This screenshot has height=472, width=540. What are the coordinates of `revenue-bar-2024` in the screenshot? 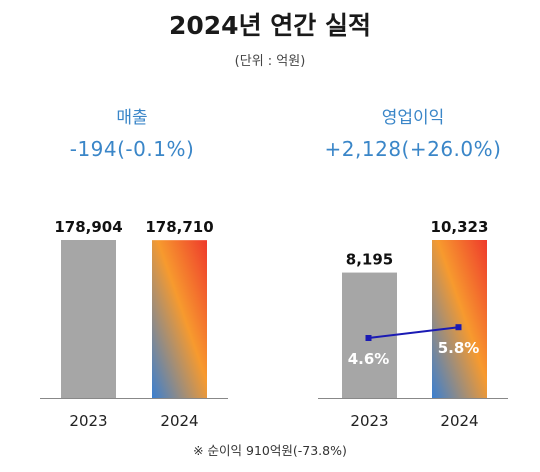 It's located at (179, 319).